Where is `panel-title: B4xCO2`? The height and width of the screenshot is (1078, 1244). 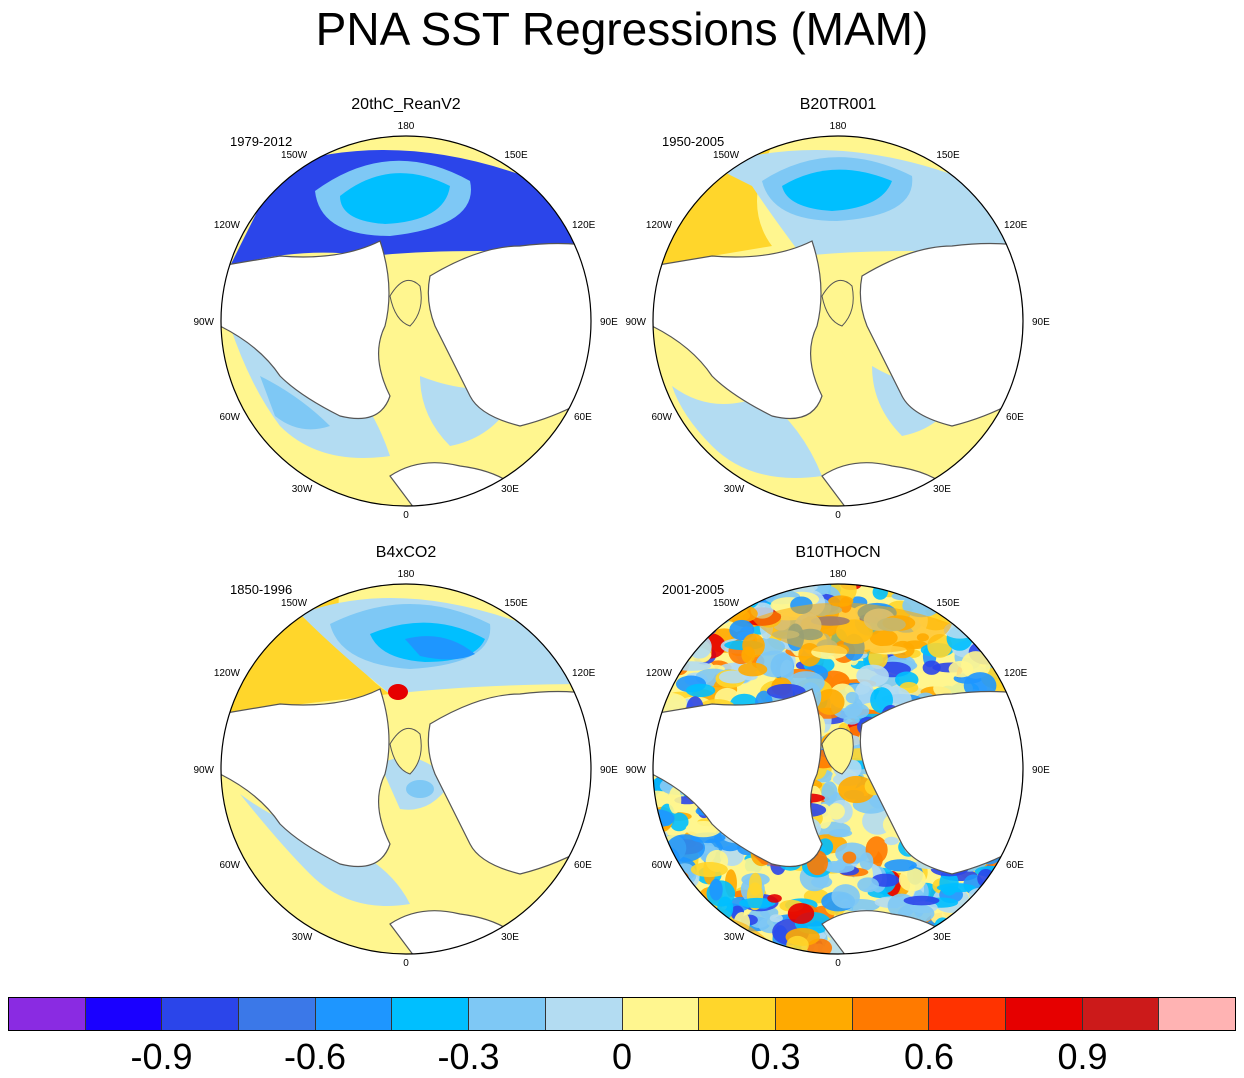
panel-title: B4xCO2 is located at coordinates (406, 552).